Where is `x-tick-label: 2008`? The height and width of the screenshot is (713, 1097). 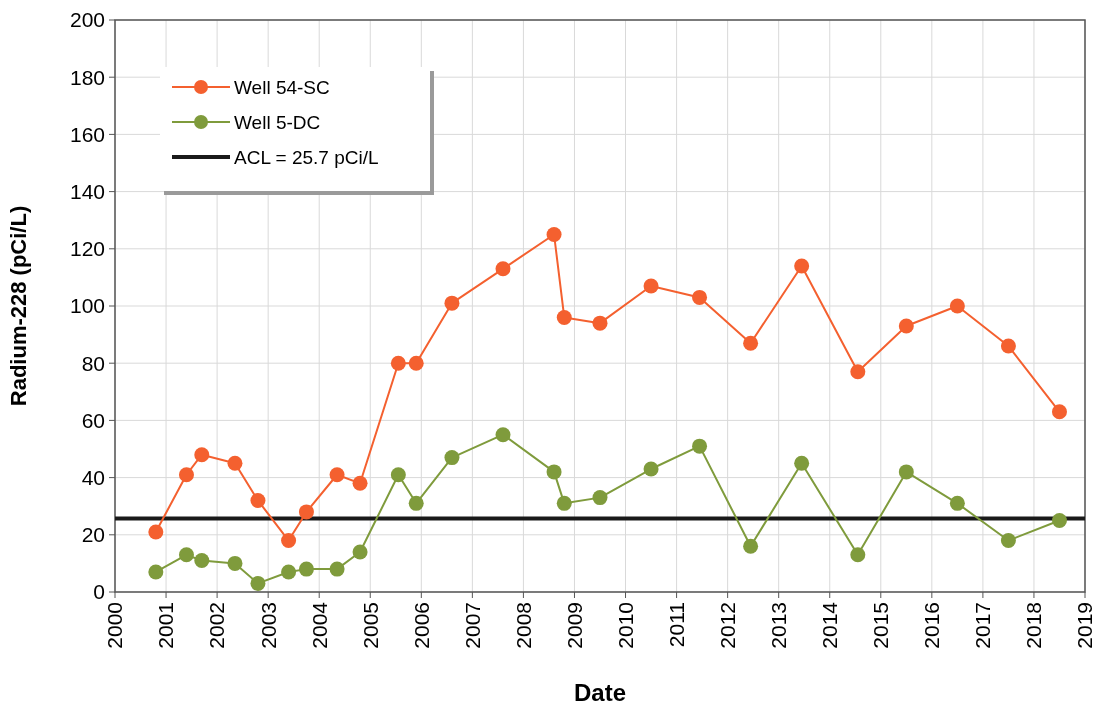 x-tick-label: 2008 is located at coordinates (523, 625).